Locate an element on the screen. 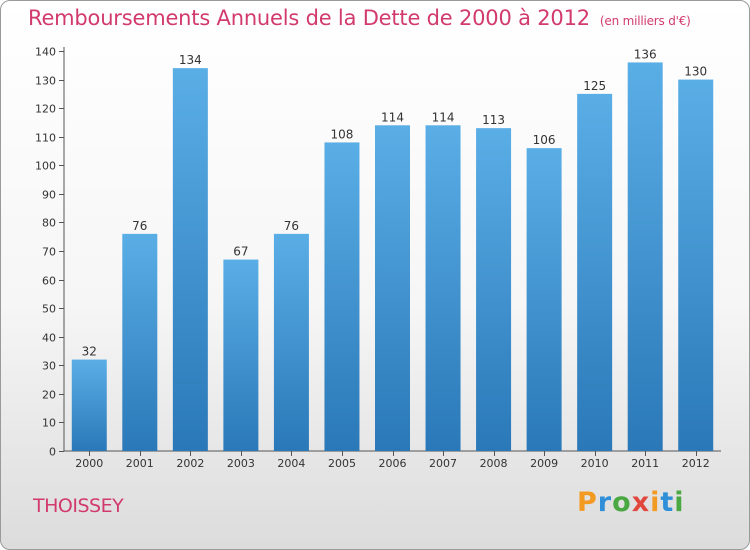 This screenshot has width=750, height=550. value-label-2004: 76 is located at coordinates (291, 226).